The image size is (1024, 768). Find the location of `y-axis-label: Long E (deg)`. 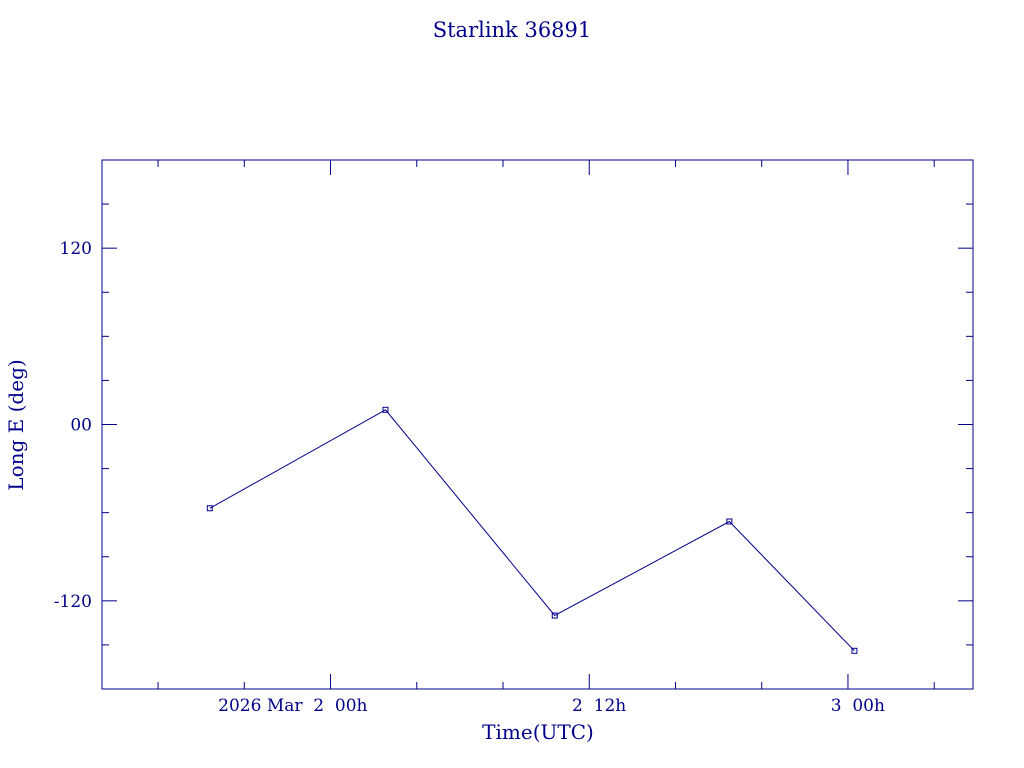

y-axis-label: Long E (deg) is located at coordinates (16, 424).